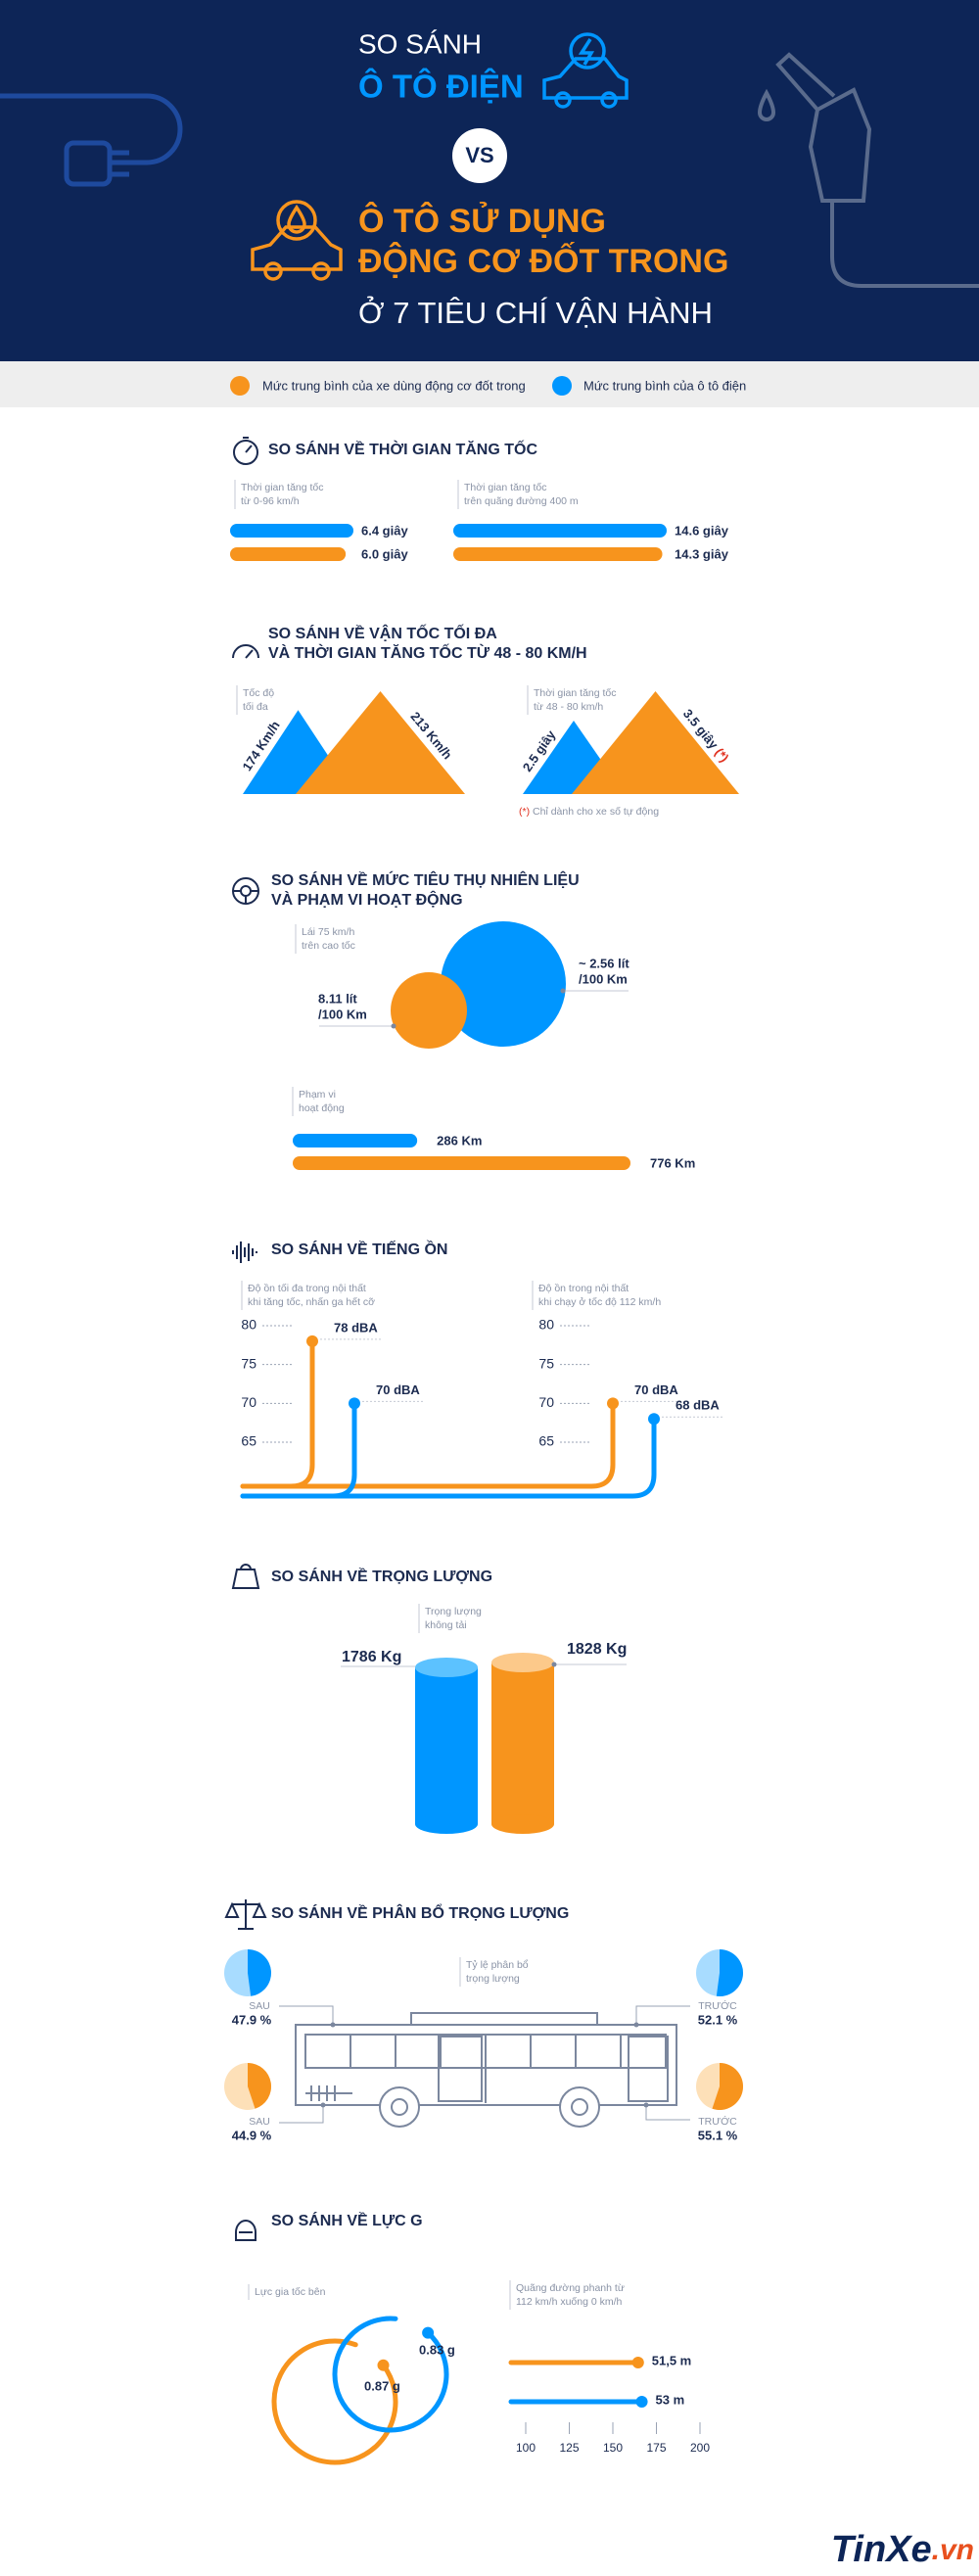 Image resolution: width=979 pixels, height=2576 pixels. I want to click on axis-tick-label: 100, so click(526, 2448).